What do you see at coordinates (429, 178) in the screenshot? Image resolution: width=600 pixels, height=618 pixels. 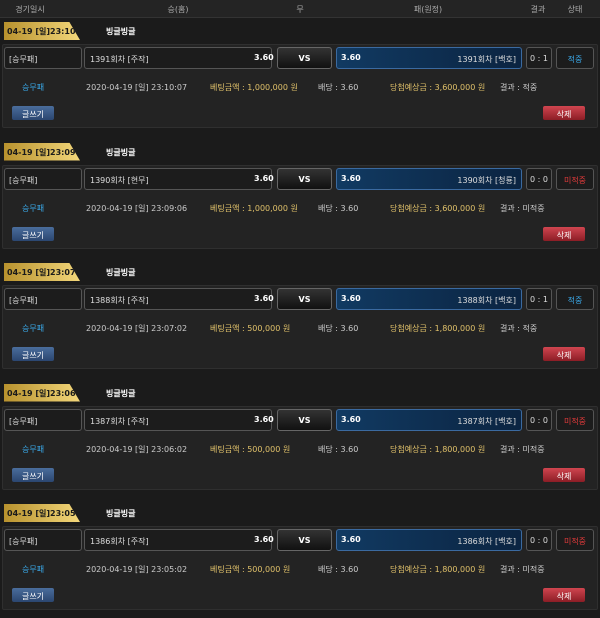 I see `away-team: 1390회차 [청룡]` at bounding box center [429, 178].